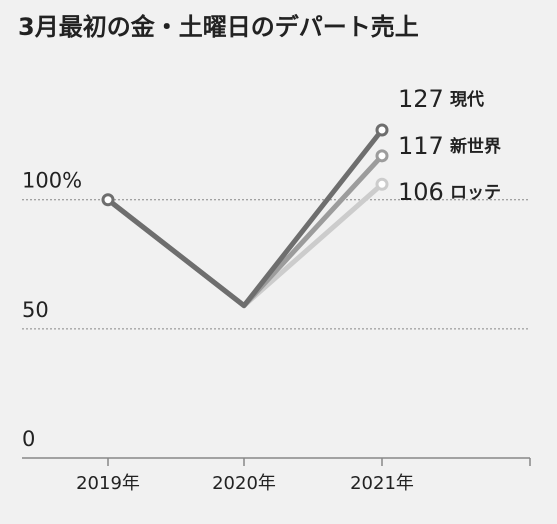 This screenshot has width=557, height=524. I want to click on start-marker, so click(108, 200).